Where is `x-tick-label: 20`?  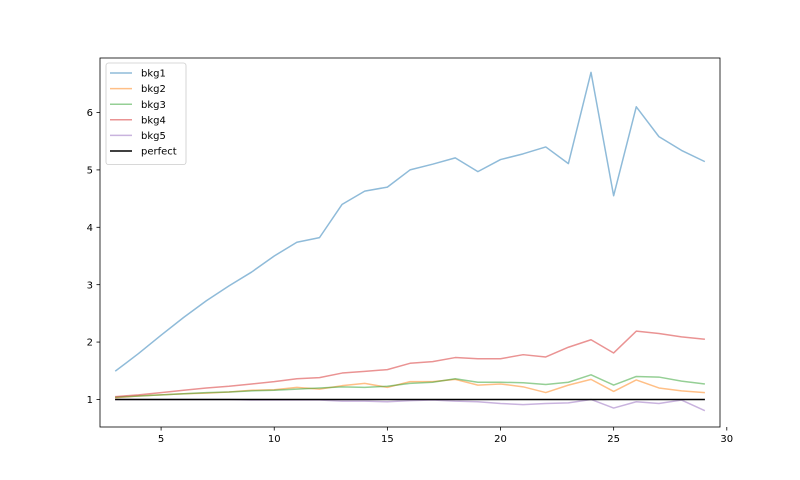
x-tick-label: 20 is located at coordinates (500, 439).